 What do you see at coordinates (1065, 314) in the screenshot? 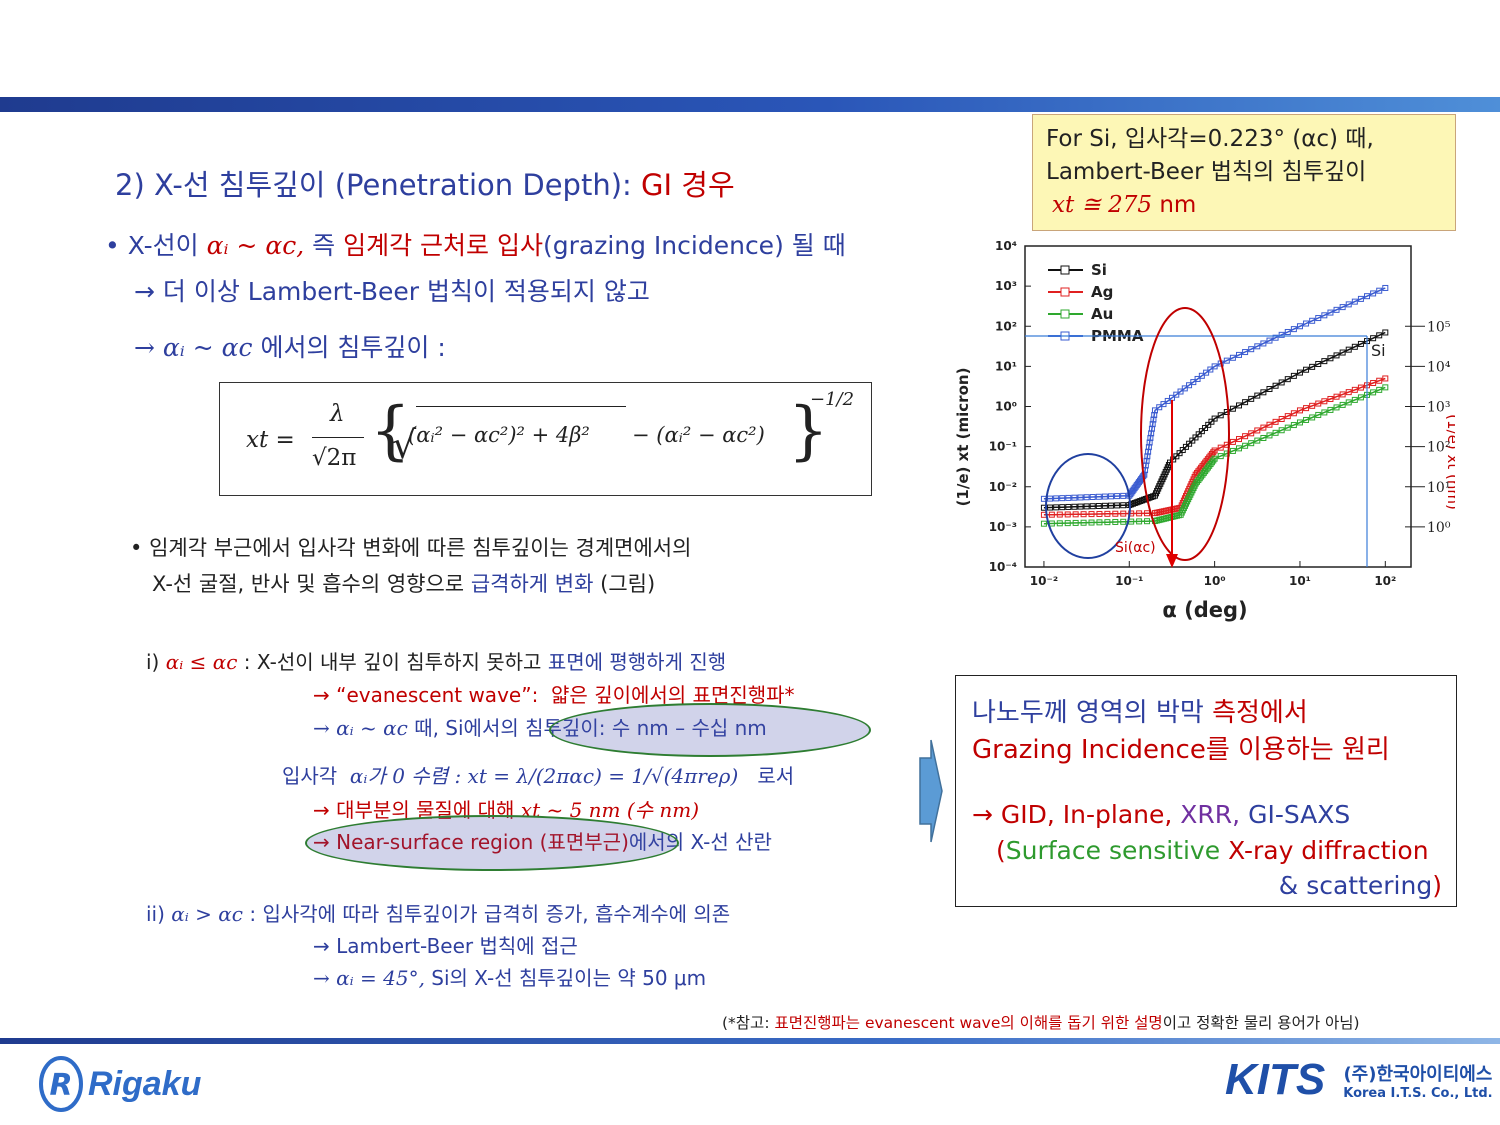
I see `legend-marker-au` at bounding box center [1065, 314].